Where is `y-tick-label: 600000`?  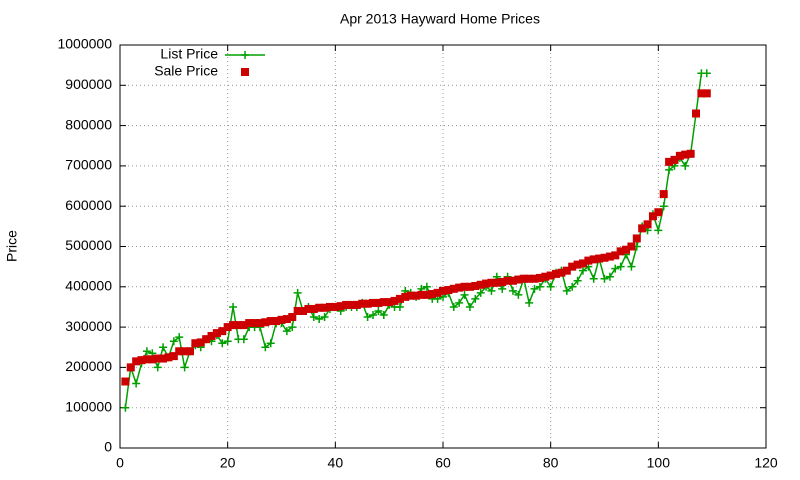 y-tick-label: 600000 is located at coordinates (88, 205).